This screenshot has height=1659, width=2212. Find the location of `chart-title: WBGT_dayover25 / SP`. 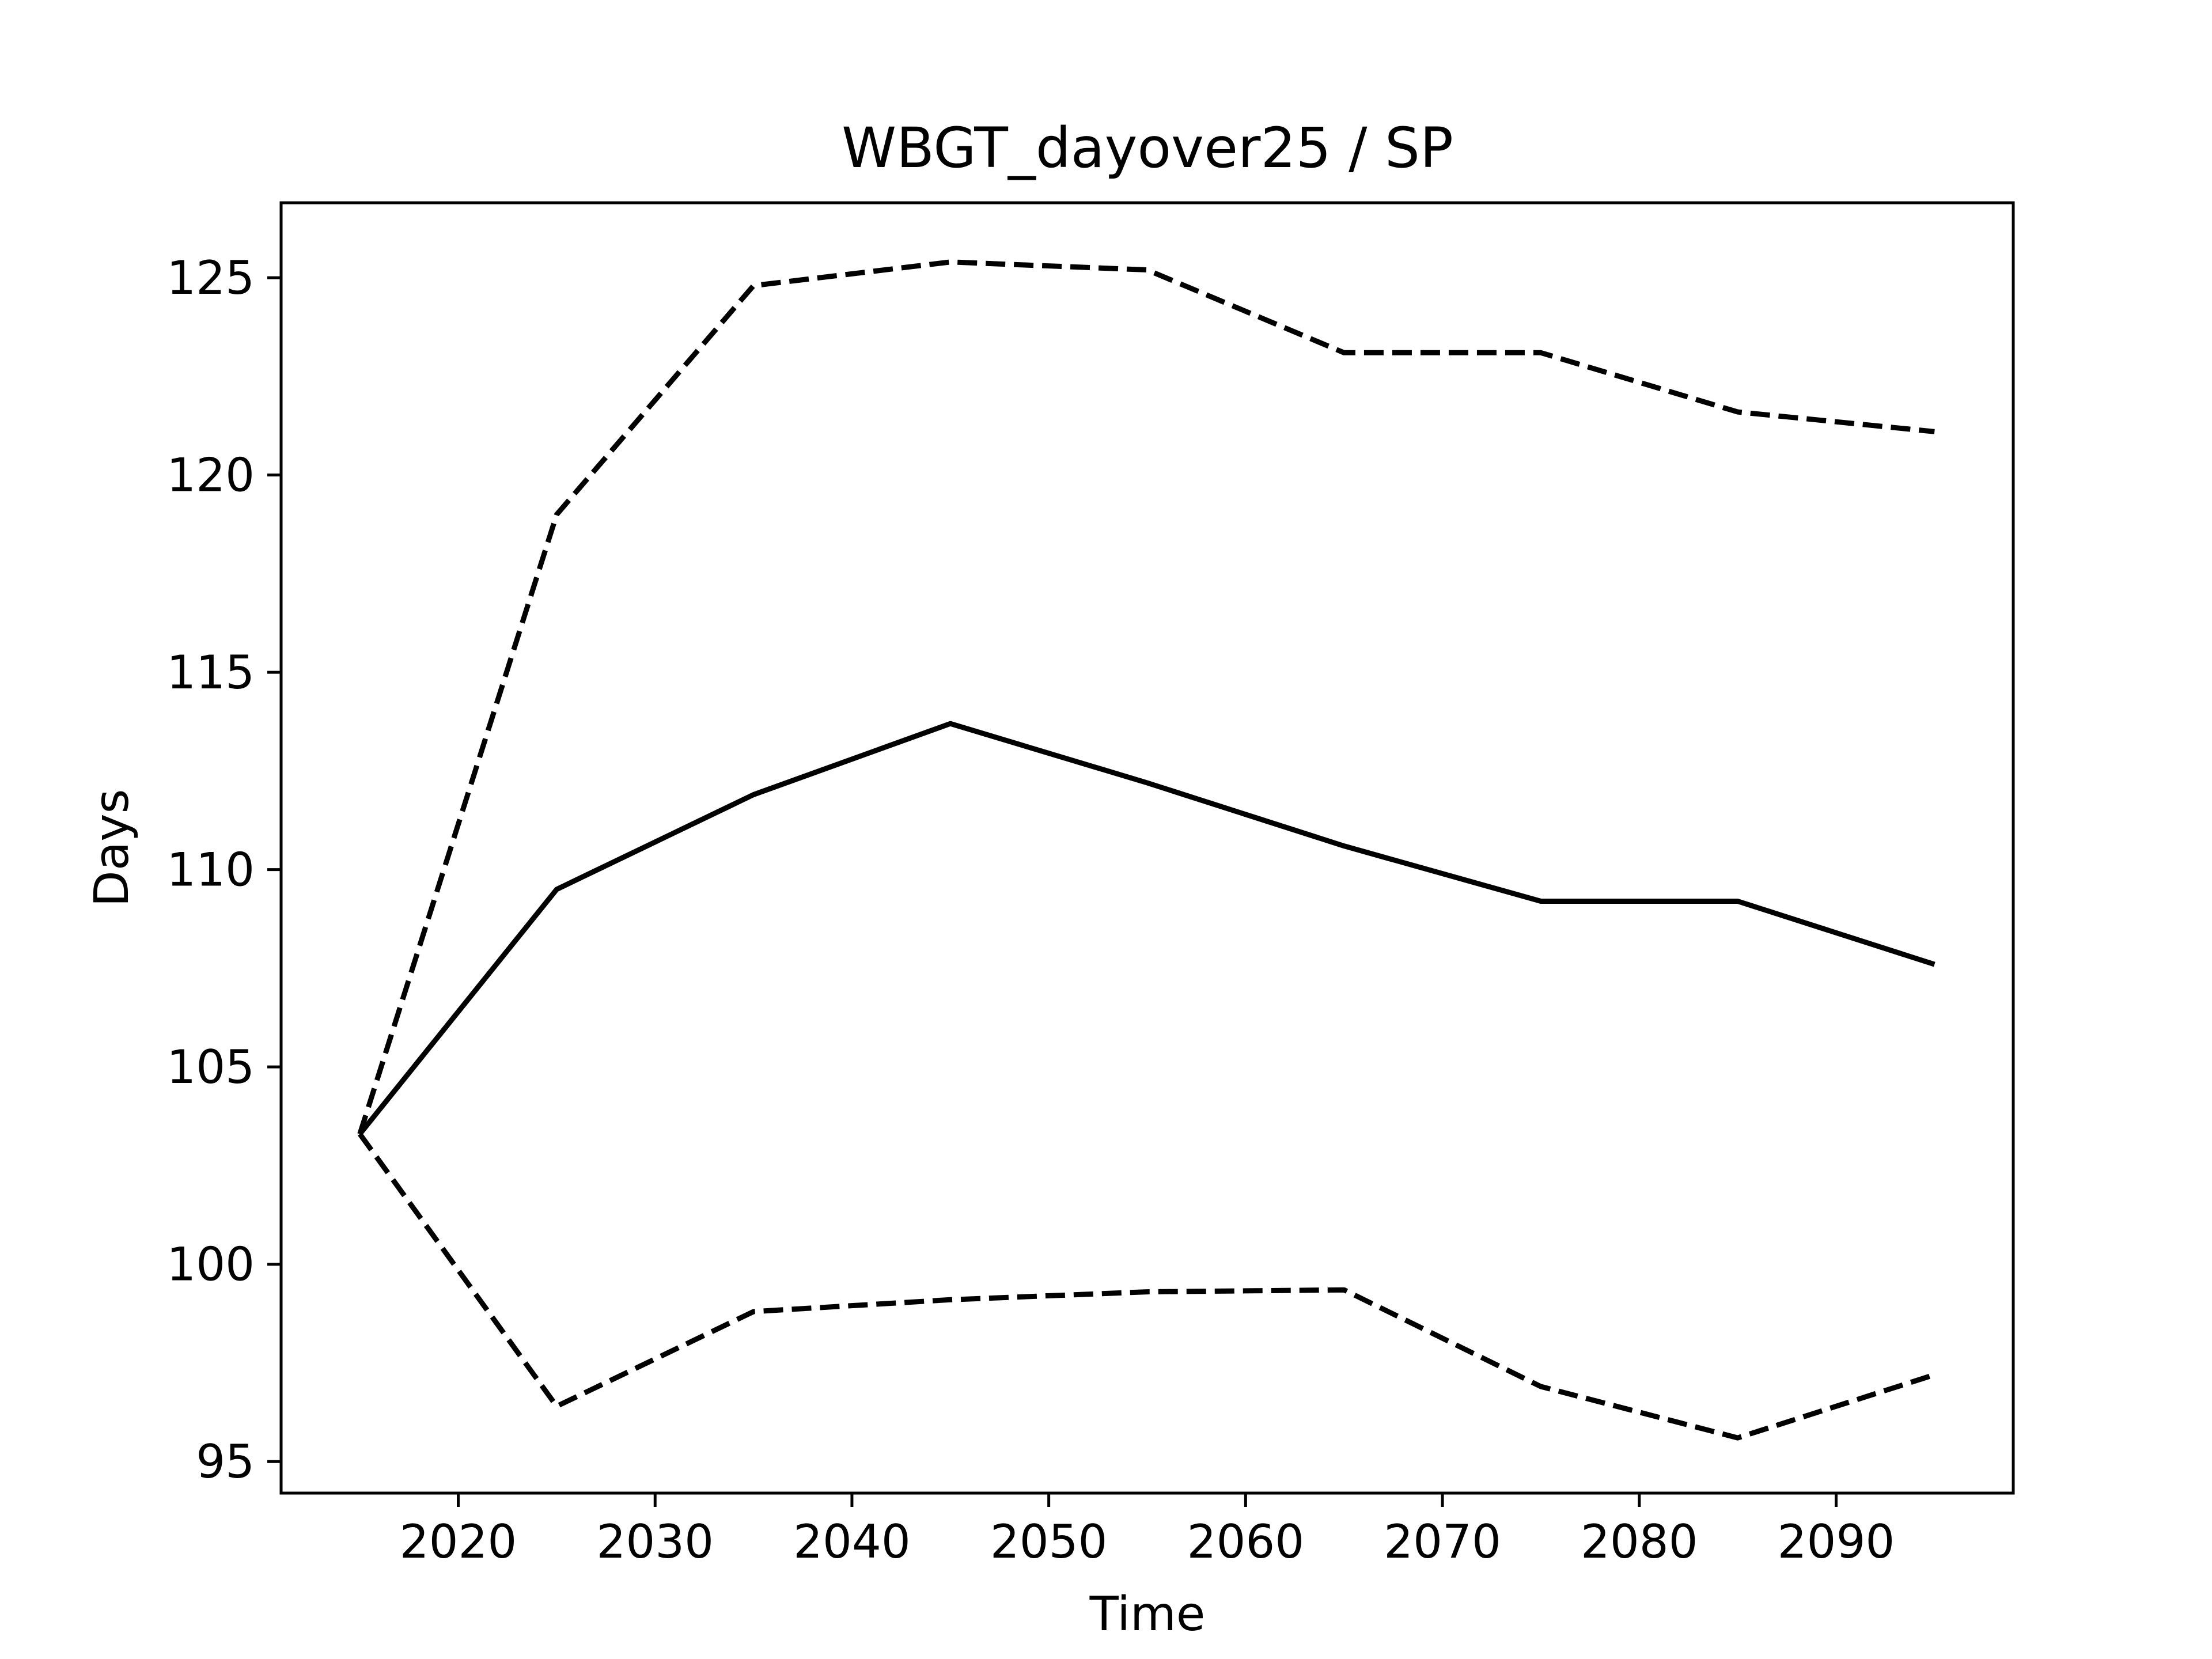

chart-title: WBGT_dayover25 / SP is located at coordinates (1147, 148).